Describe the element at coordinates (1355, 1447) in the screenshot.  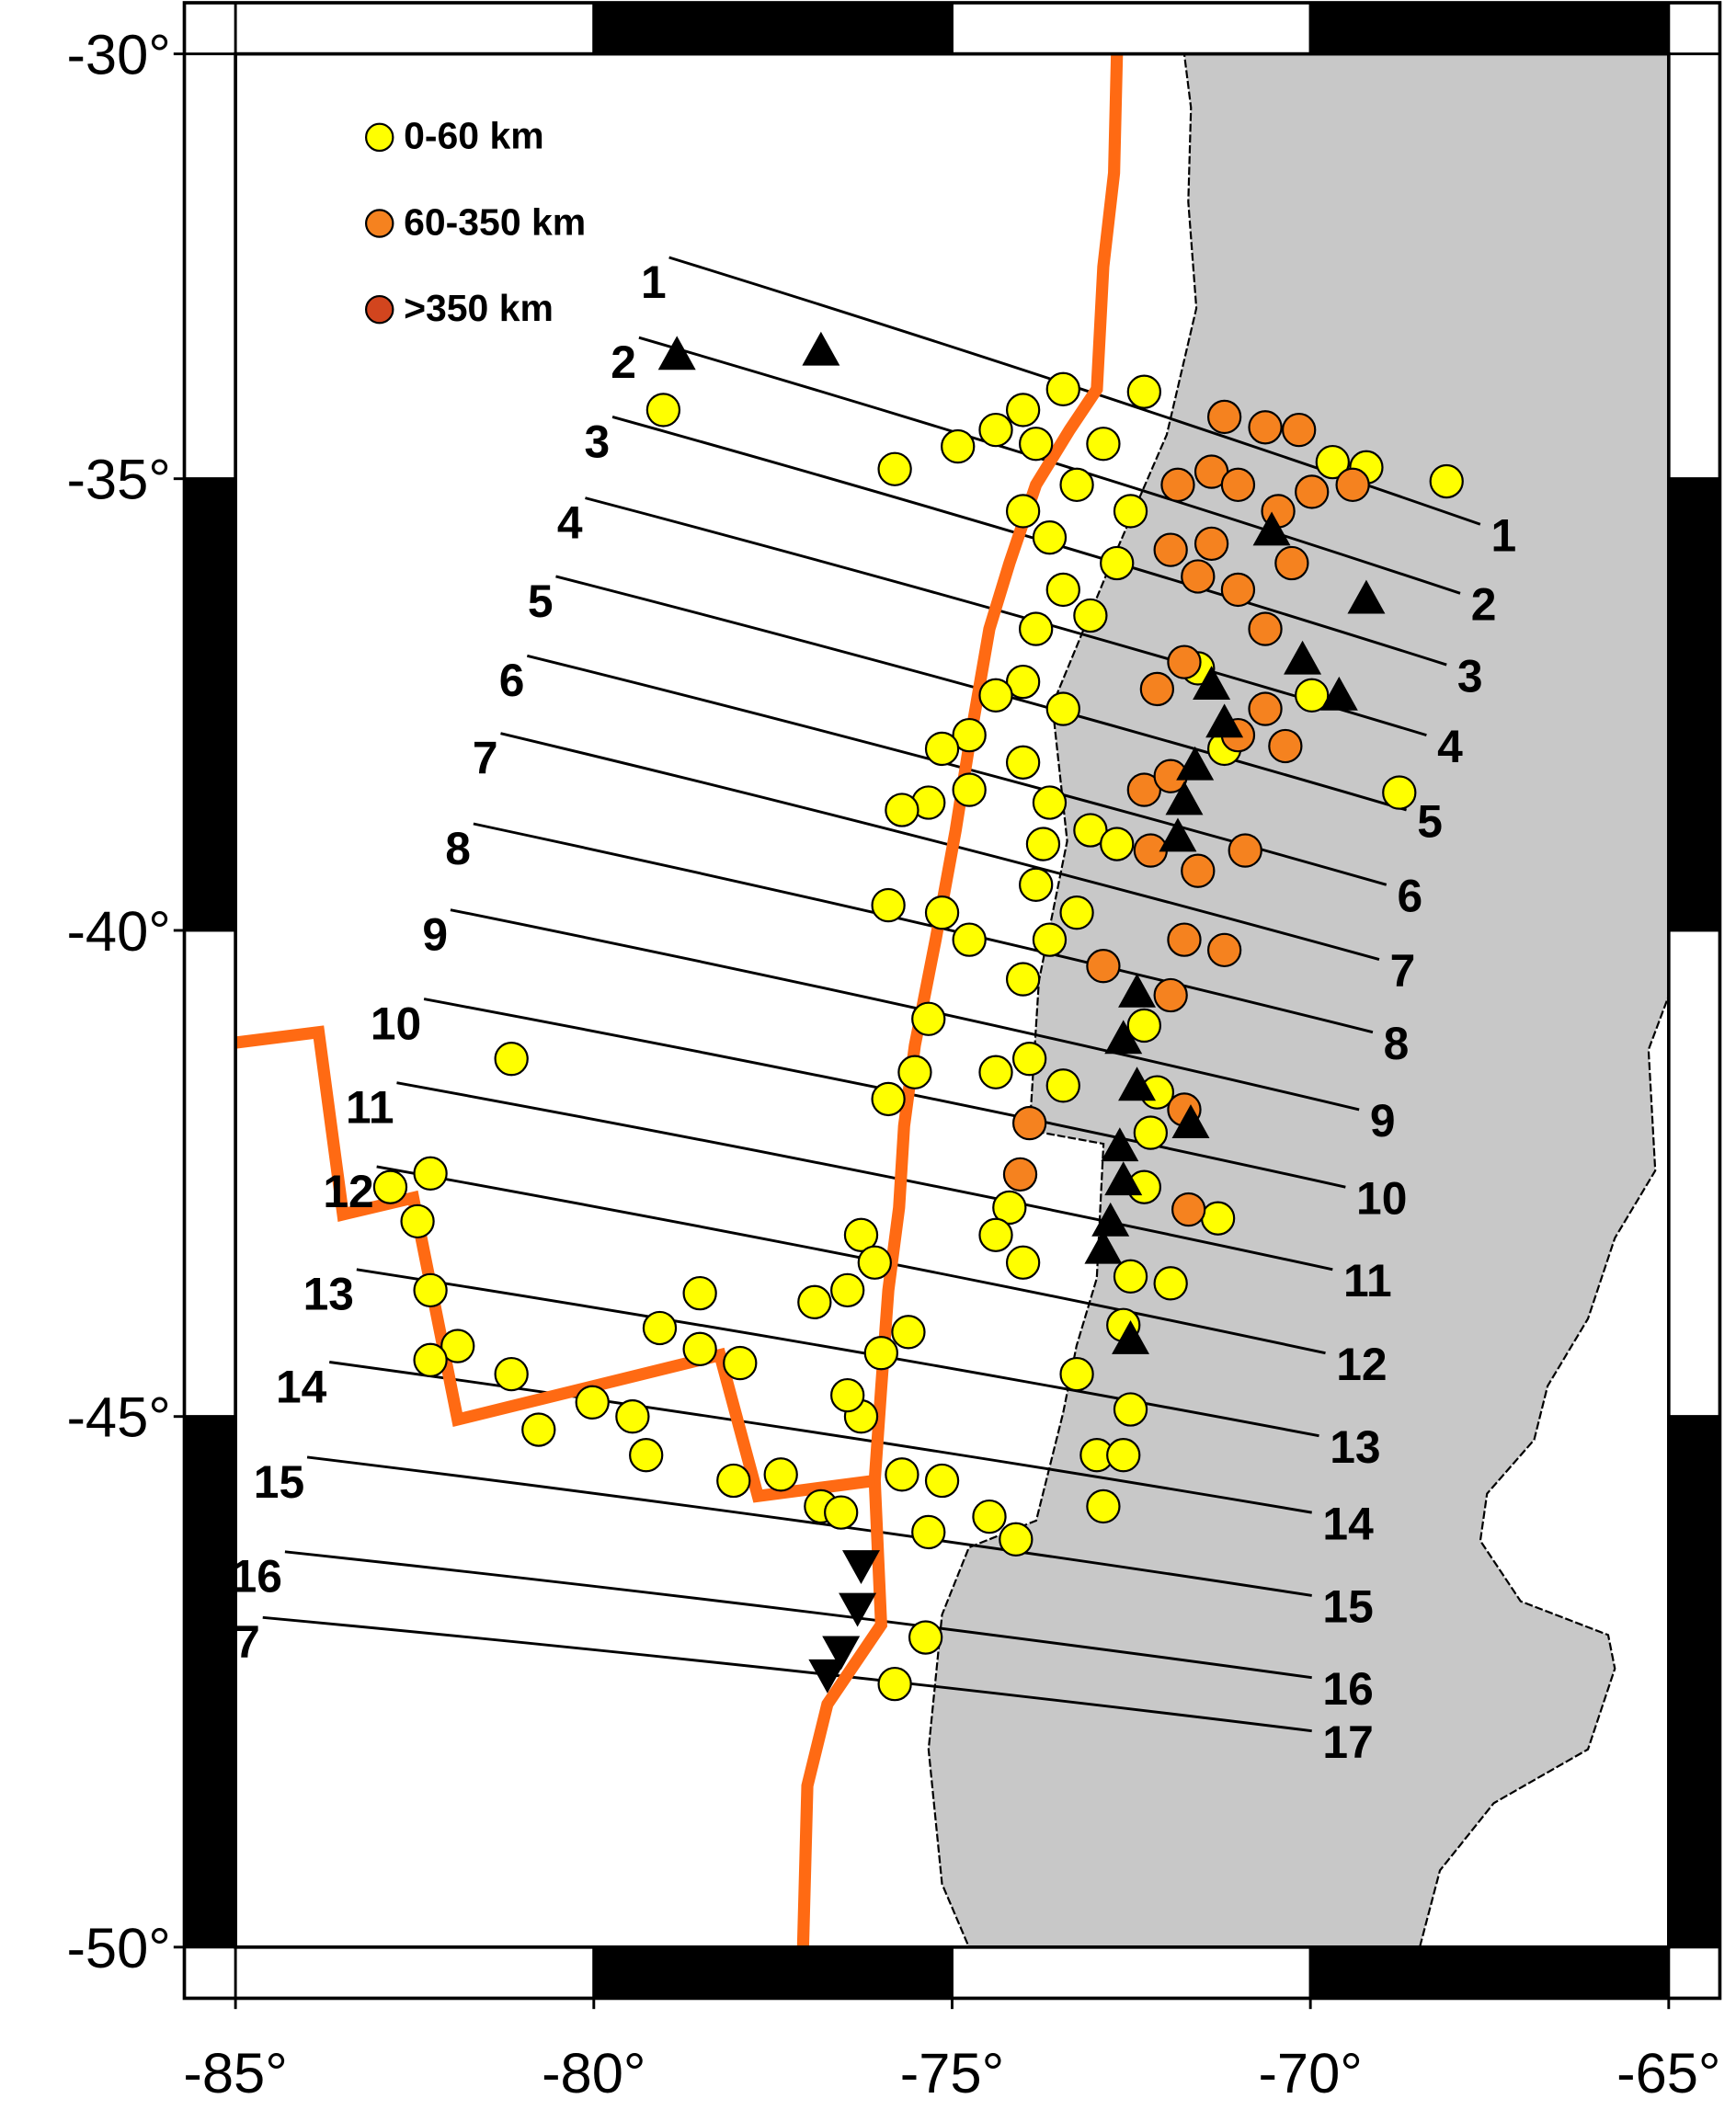
I see `profile-label: 13` at that location.